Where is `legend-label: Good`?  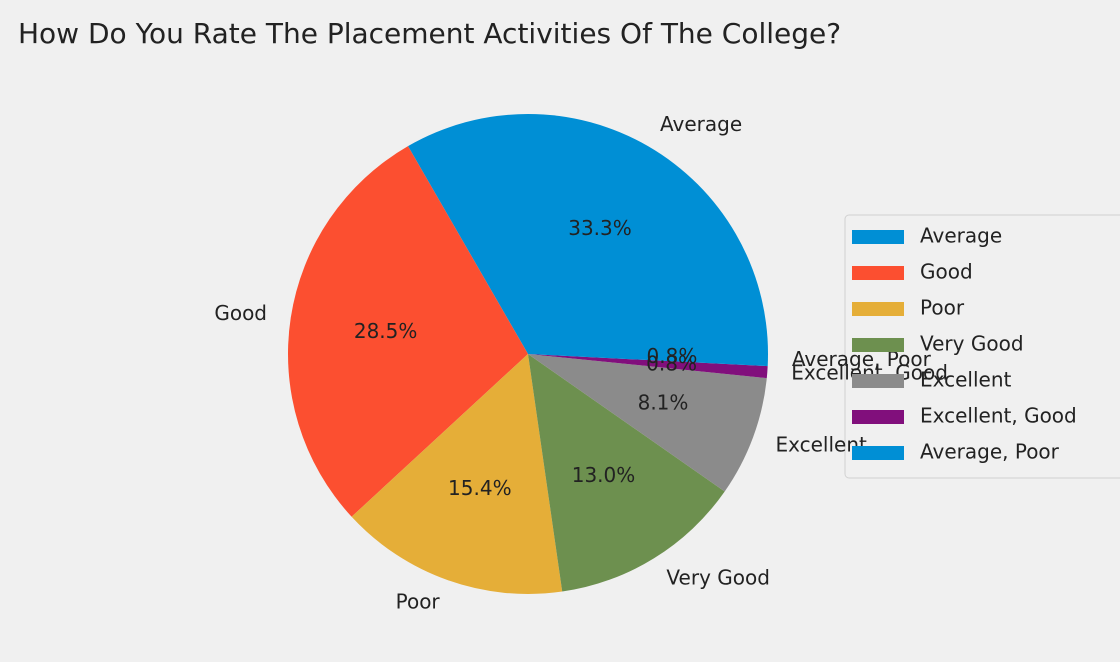
legend-label: Good is located at coordinates (946, 272).